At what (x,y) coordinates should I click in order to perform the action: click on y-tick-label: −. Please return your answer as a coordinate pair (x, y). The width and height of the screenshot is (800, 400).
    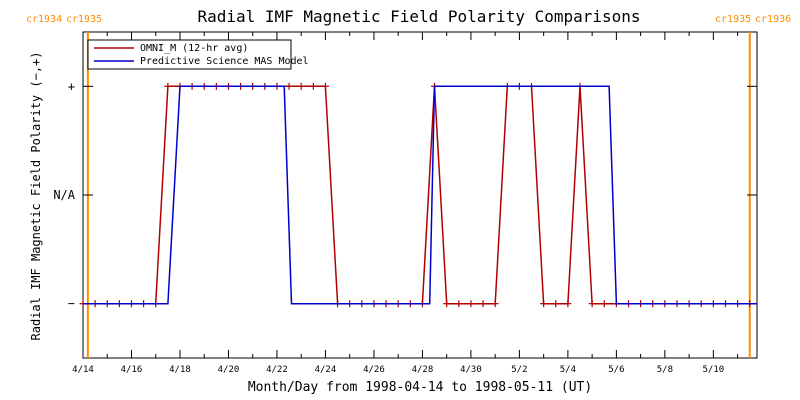
    Looking at the image, I should click on (71, 304).